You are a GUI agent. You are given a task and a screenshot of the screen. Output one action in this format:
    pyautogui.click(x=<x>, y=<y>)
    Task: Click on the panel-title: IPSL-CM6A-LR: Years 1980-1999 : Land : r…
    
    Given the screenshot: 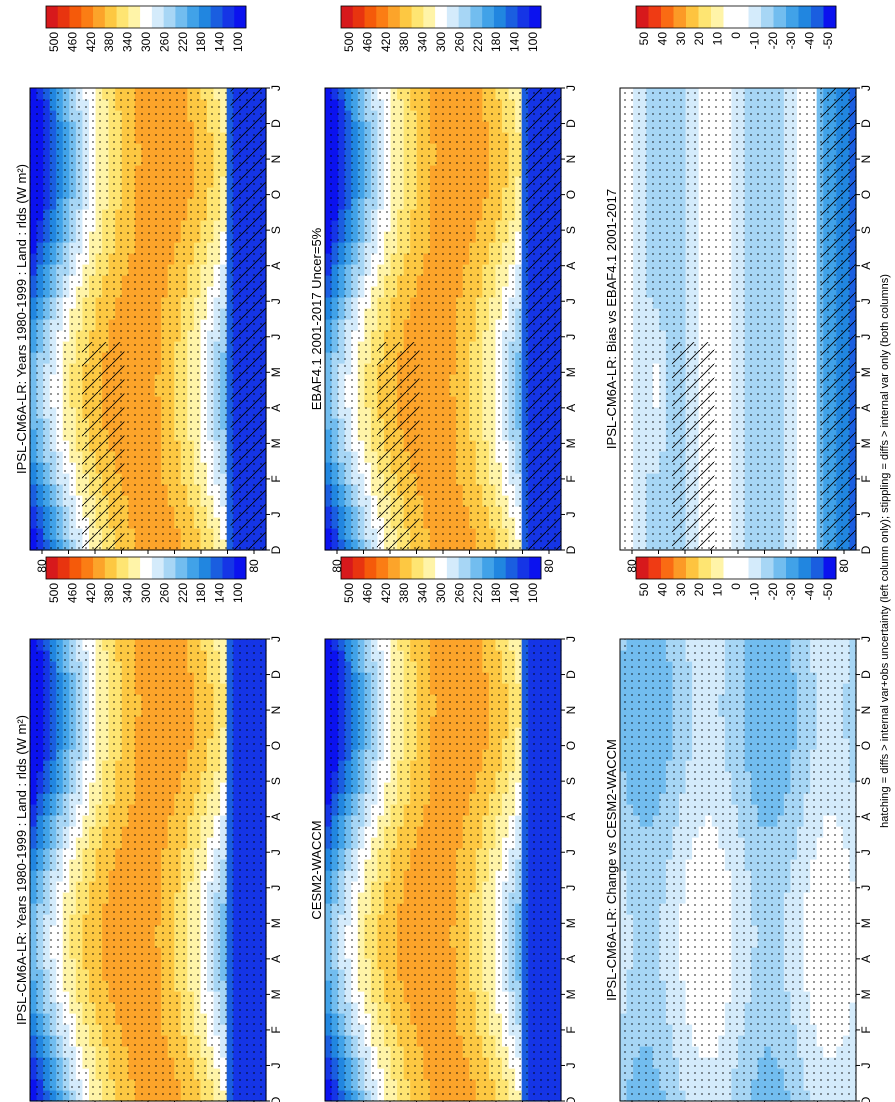 What is the action you would take?
    pyautogui.click(x=21, y=319)
    